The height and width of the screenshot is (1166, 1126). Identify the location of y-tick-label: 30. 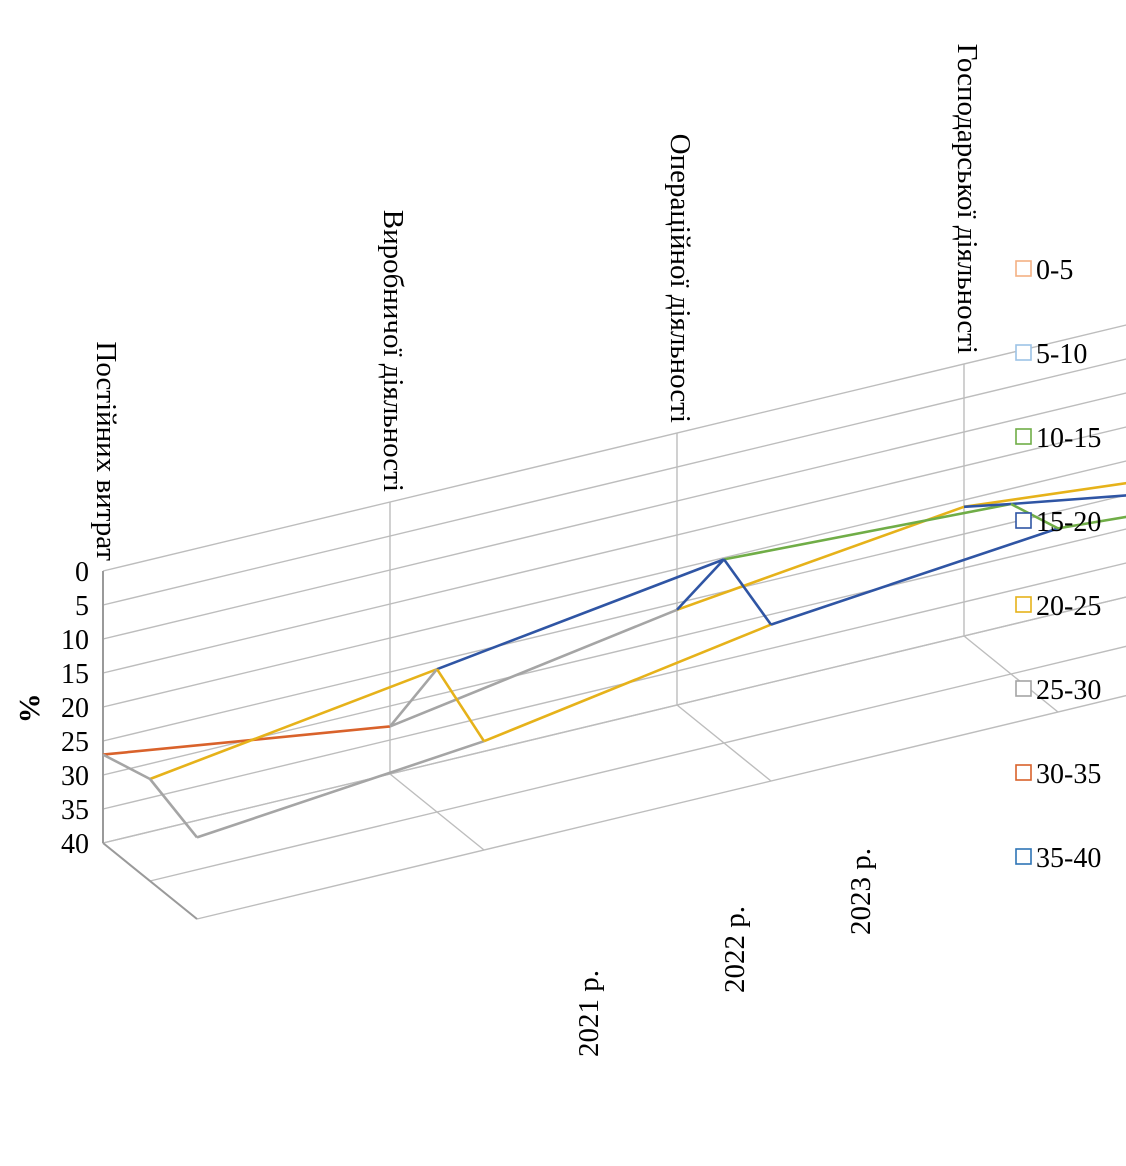
(75, 776).